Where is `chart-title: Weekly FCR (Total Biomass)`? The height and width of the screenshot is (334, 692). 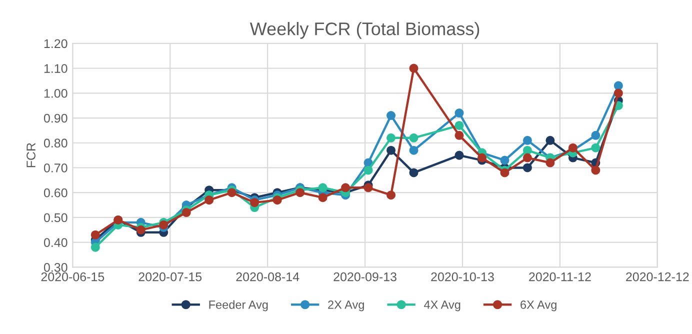
chart-title: Weekly FCR (Total Biomass) is located at coordinates (365, 30).